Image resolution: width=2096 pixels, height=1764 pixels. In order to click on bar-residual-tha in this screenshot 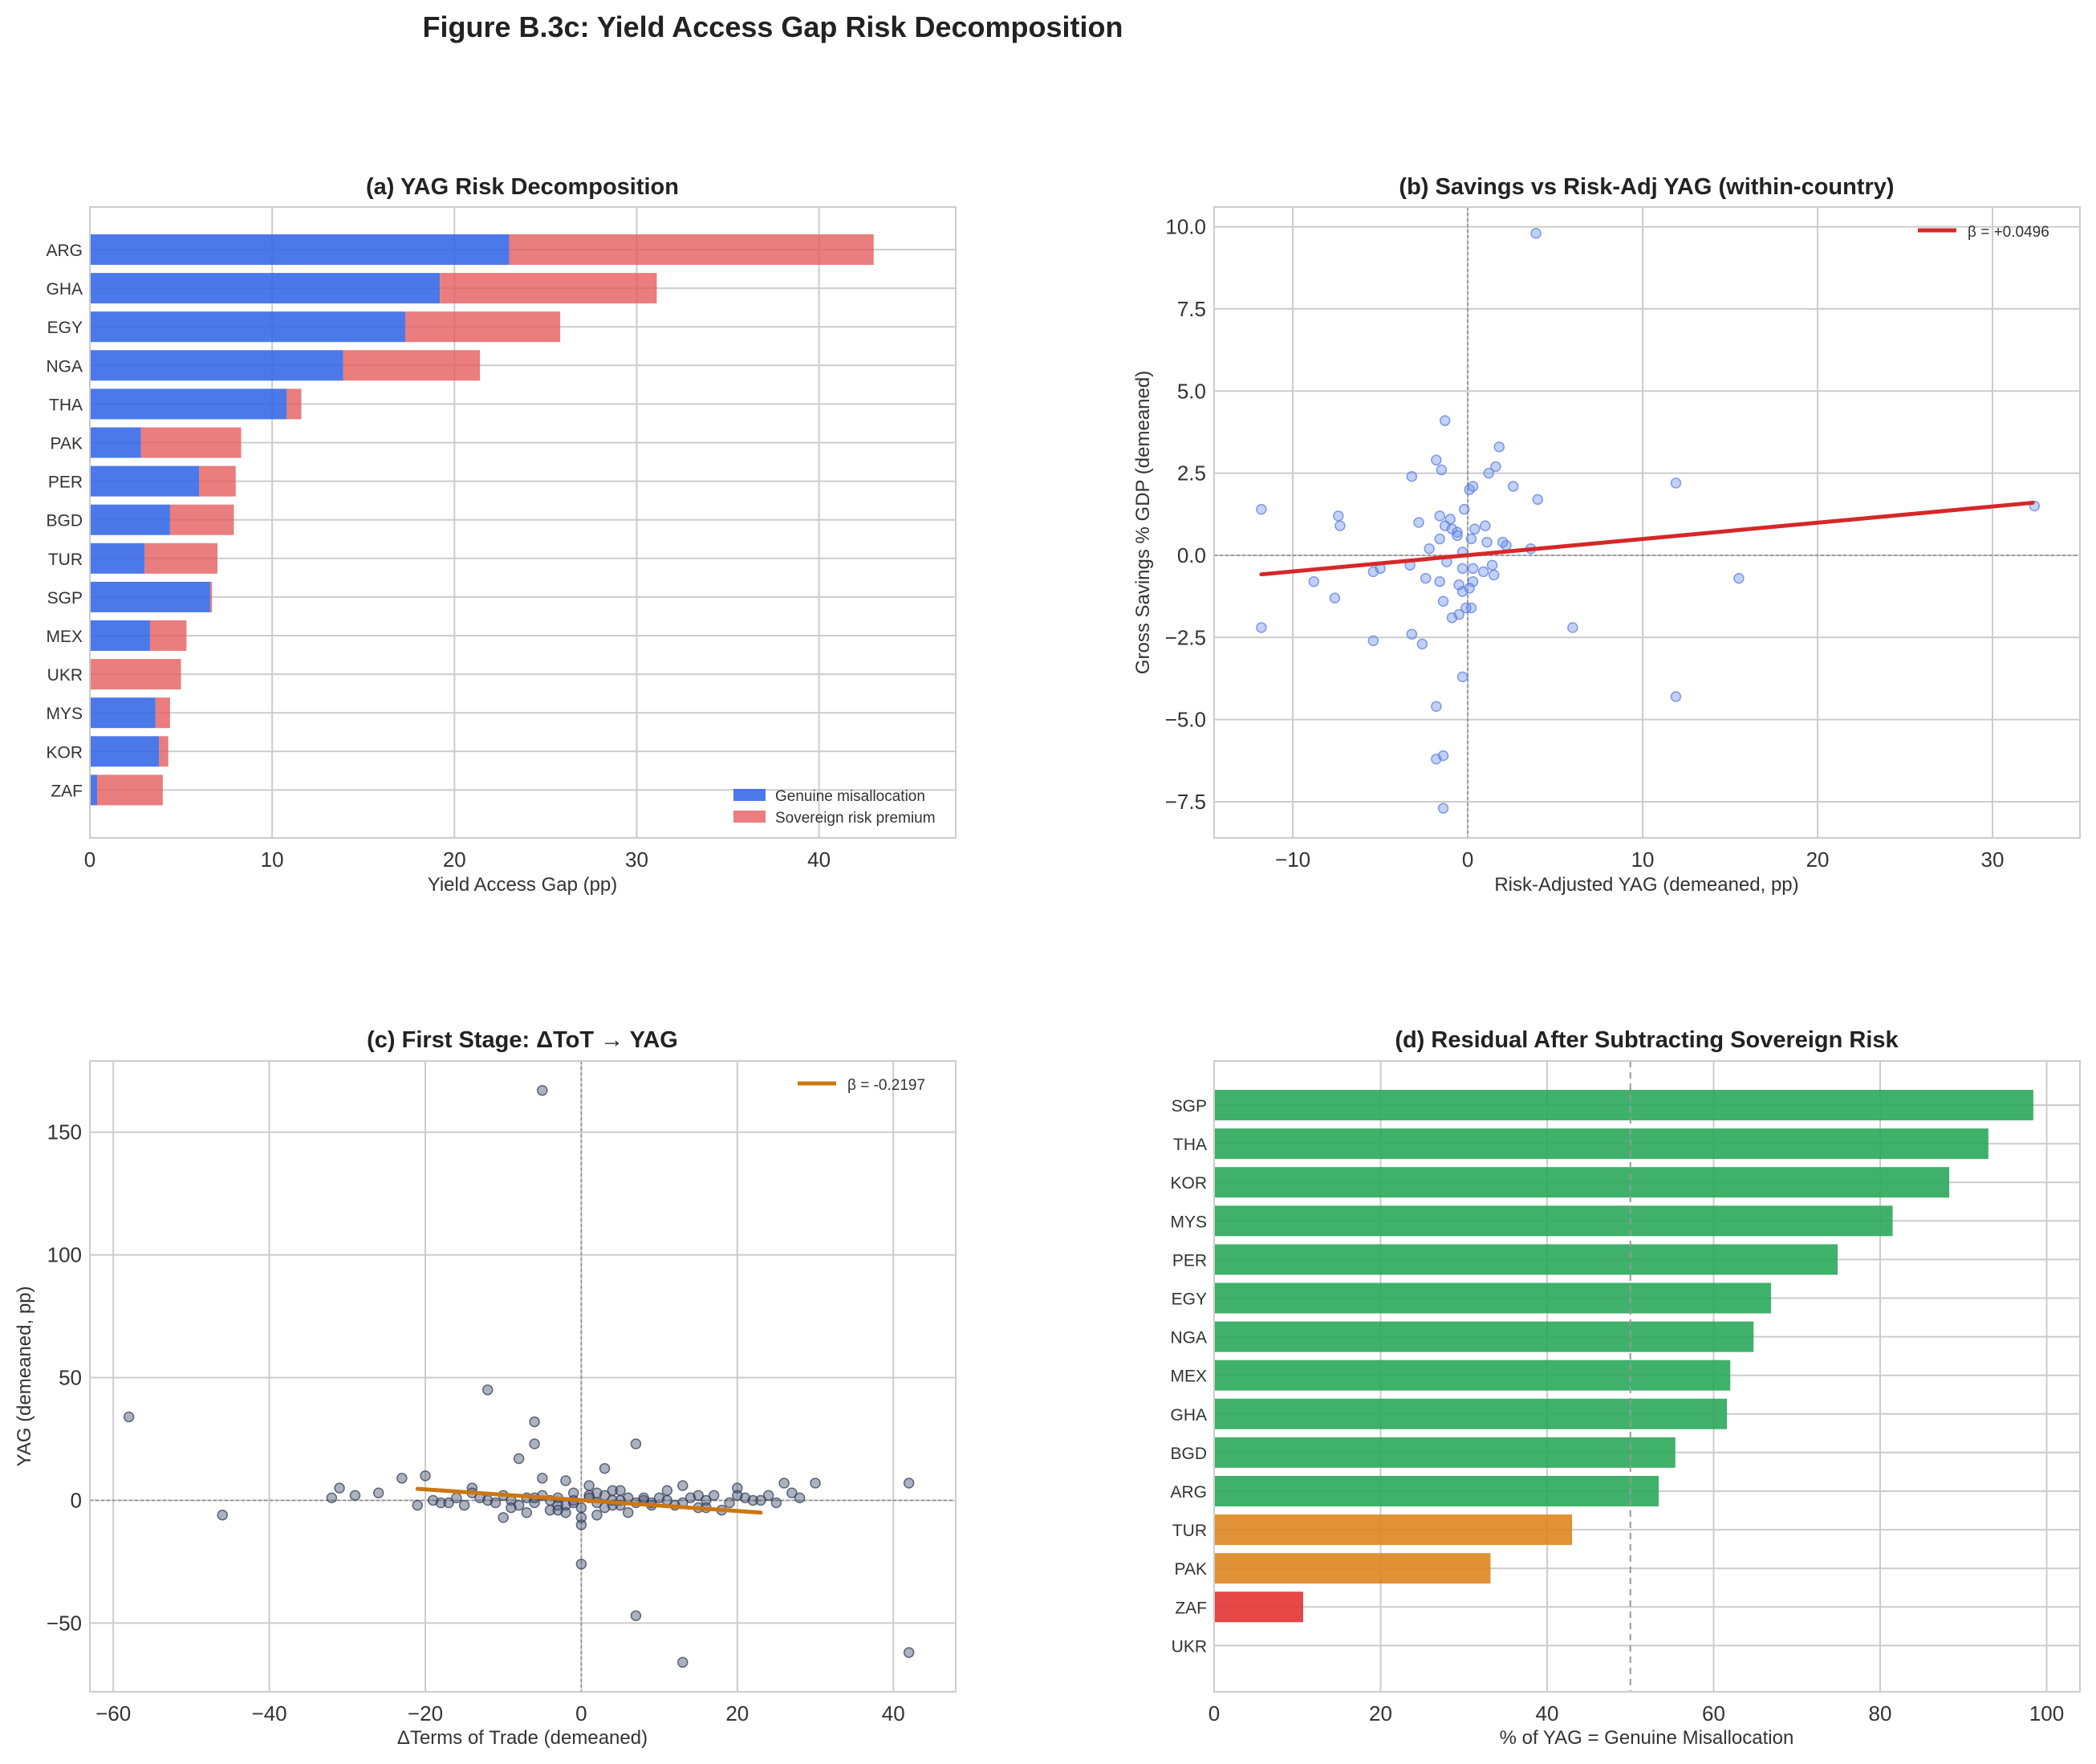, I will do `click(1601, 1144)`.